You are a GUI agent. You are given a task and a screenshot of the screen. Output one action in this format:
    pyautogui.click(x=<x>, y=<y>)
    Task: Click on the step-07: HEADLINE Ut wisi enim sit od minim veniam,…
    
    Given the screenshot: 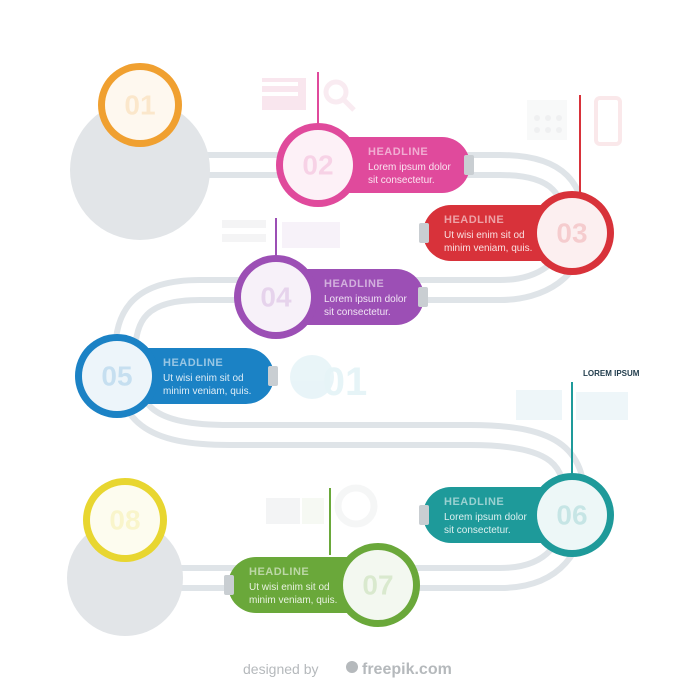 What is the action you would take?
    pyautogui.click(x=322, y=585)
    